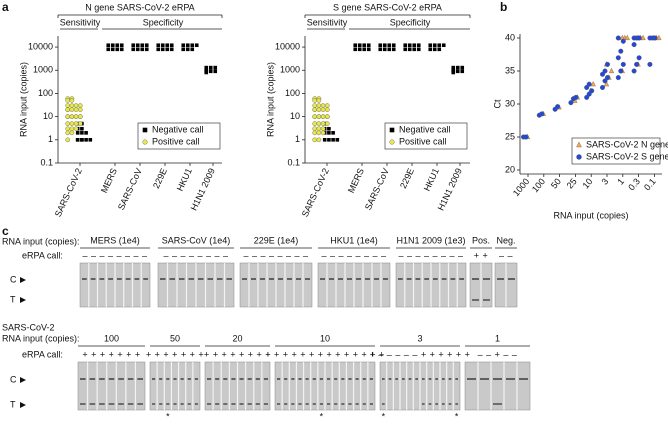  What do you see at coordinates (420, 354) in the screenshot?
I see `call-row: + – – – – – + + + + + +` at bounding box center [420, 354].